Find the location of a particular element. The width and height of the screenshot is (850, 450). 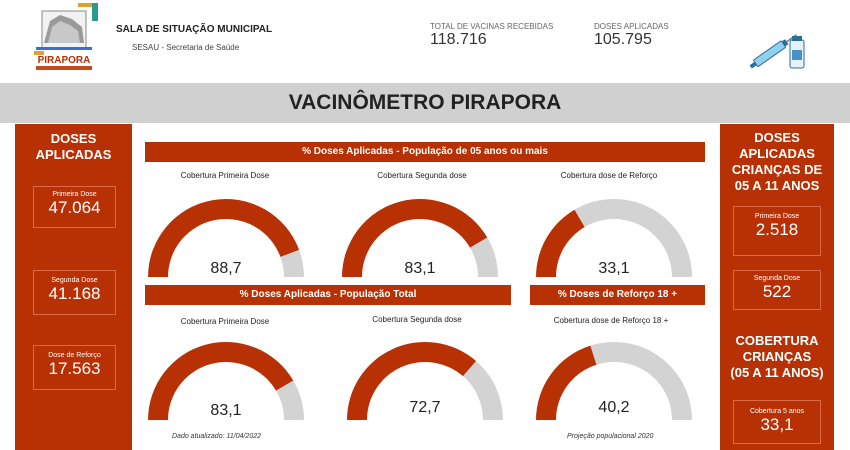

left-panel-heading-1: DOSES is located at coordinates (73, 138).